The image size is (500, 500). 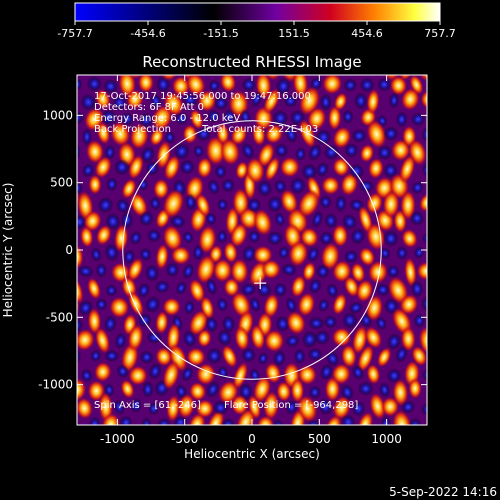 What do you see at coordinates (386, 439) in the screenshot?
I see `x-tick-label: 1000` at bounding box center [386, 439].